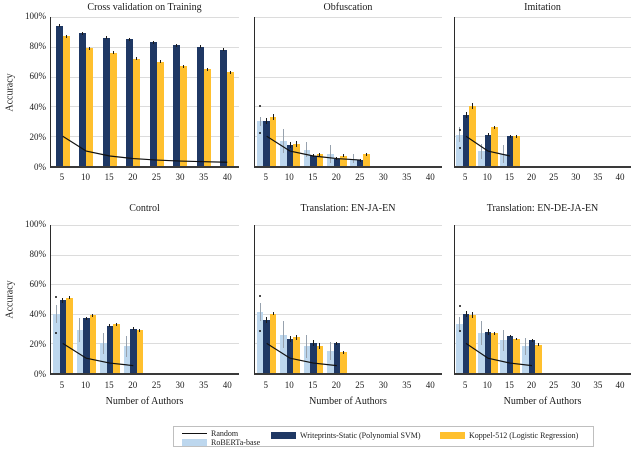 Image resolution: width=640 pixels, height=449 pixels. I want to click on roberta-swatch, so click(194, 442).